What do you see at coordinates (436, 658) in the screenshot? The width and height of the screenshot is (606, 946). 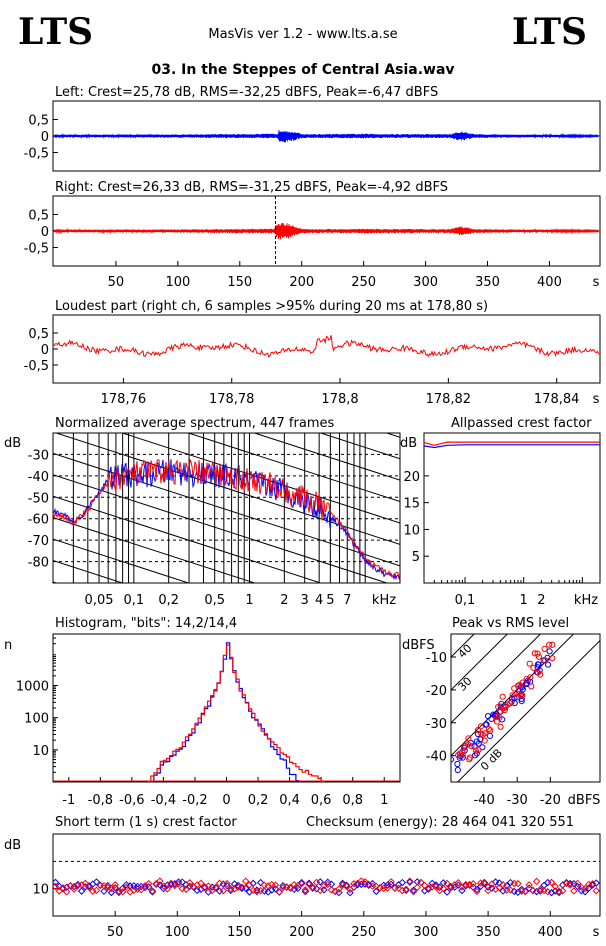 I see `pvr-ytick-label: -10` at bounding box center [436, 658].